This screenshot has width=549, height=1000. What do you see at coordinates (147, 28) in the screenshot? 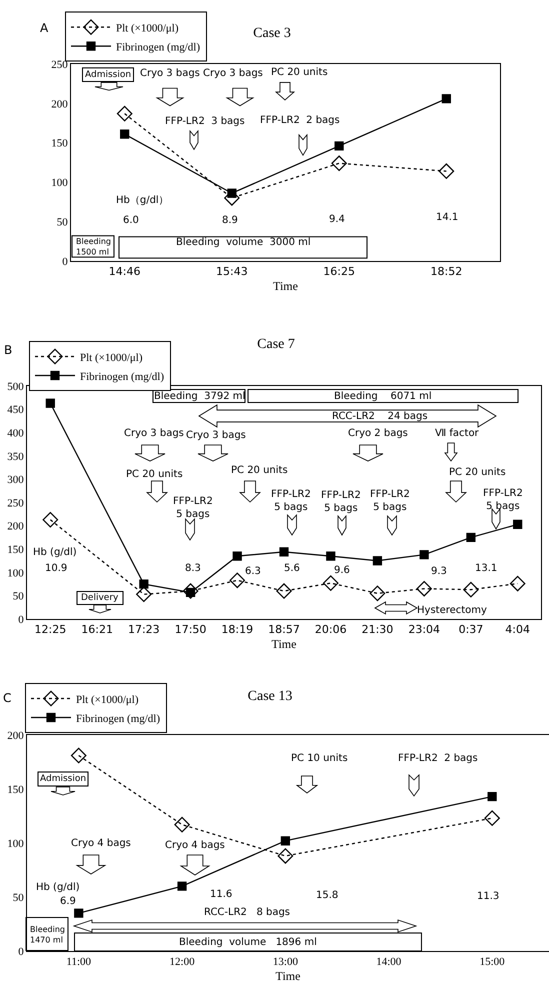
I see `legend-label: Plt (×1000/μl)` at bounding box center [147, 28].